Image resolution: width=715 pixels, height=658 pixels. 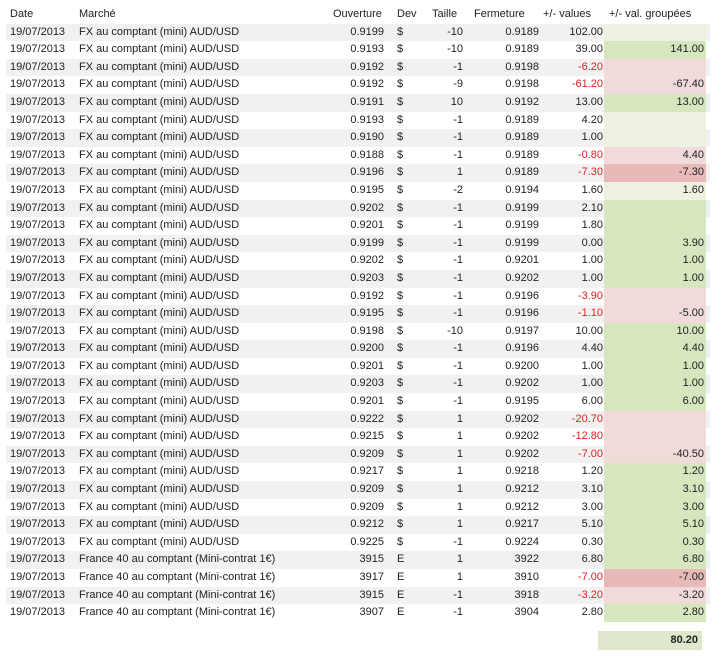 What do you see at coordinates (367, 365) in the screenshot?
I see `cell-open: 0.9201` at bounding box center [367, 365].